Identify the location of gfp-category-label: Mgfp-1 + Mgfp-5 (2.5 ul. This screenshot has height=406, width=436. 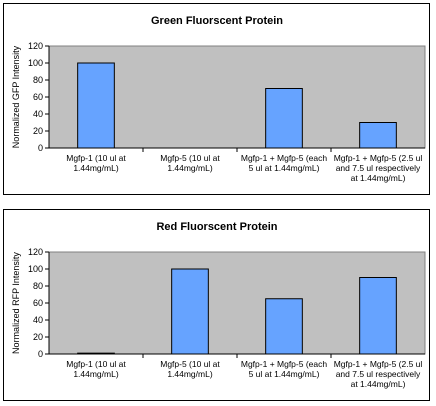
(378, 158).